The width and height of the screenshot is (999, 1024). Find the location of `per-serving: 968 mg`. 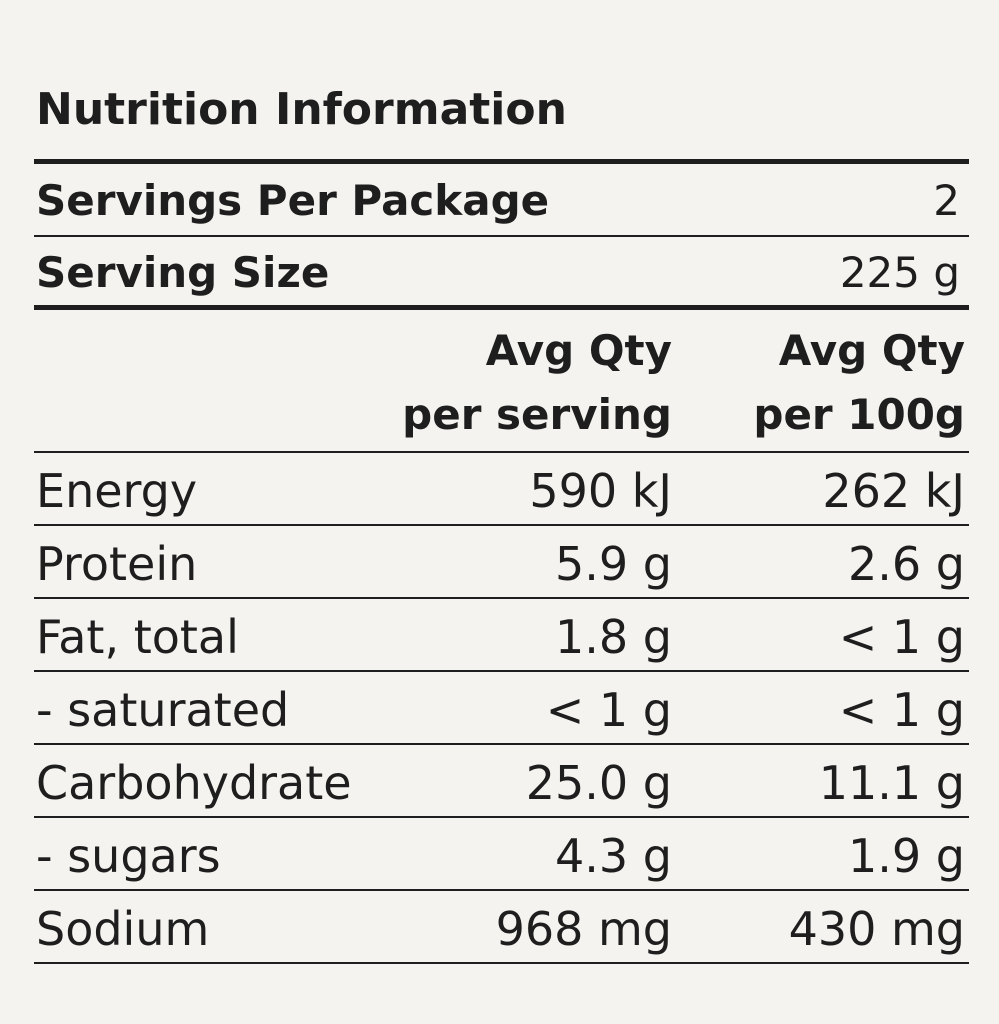

per-serving: 968 mg is located at coordinates (583, 929).